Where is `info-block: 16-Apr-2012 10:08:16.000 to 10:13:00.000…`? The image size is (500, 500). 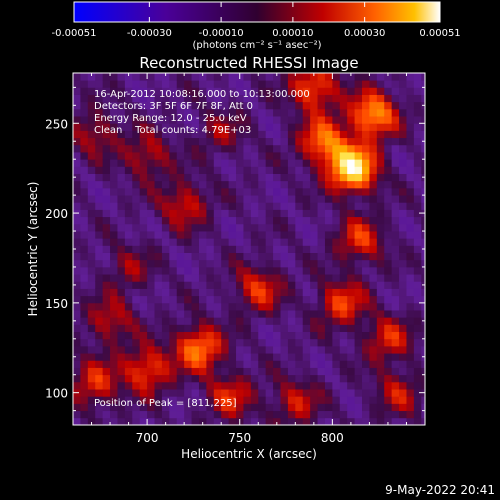 info-block: 16-Apr-2012 10:08:16.000 to 10:13:00.000… is located at coordinates (202, 112).